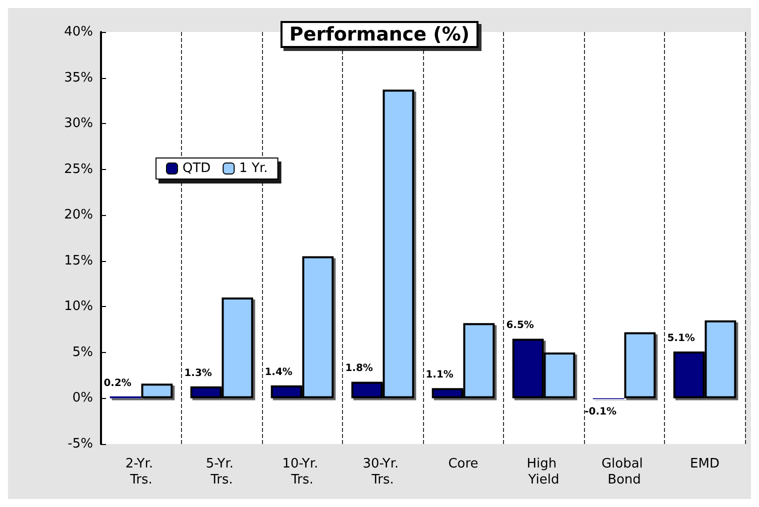 Image resolution: width=759 pixels, height=507 pixels. Describe the element at coordinates (440, 375) in the screenshot. I see `data-label: 1.1%` at that location.